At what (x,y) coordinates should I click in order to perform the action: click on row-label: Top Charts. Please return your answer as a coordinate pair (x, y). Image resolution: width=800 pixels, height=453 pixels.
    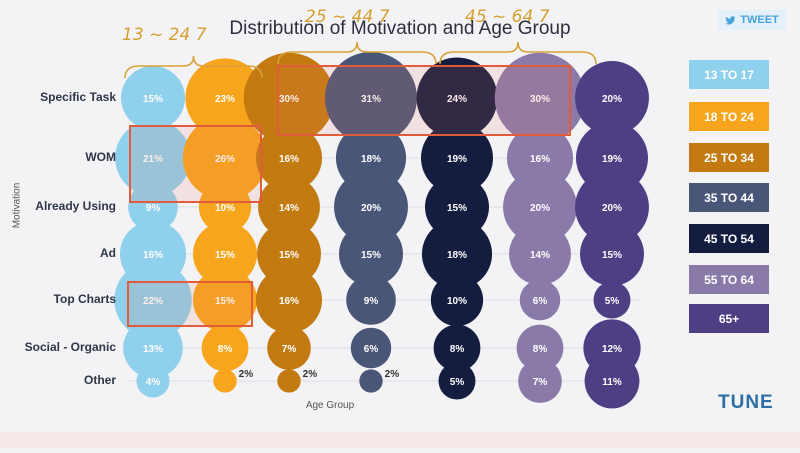
    Looking at the image, I should click on (84, 299).